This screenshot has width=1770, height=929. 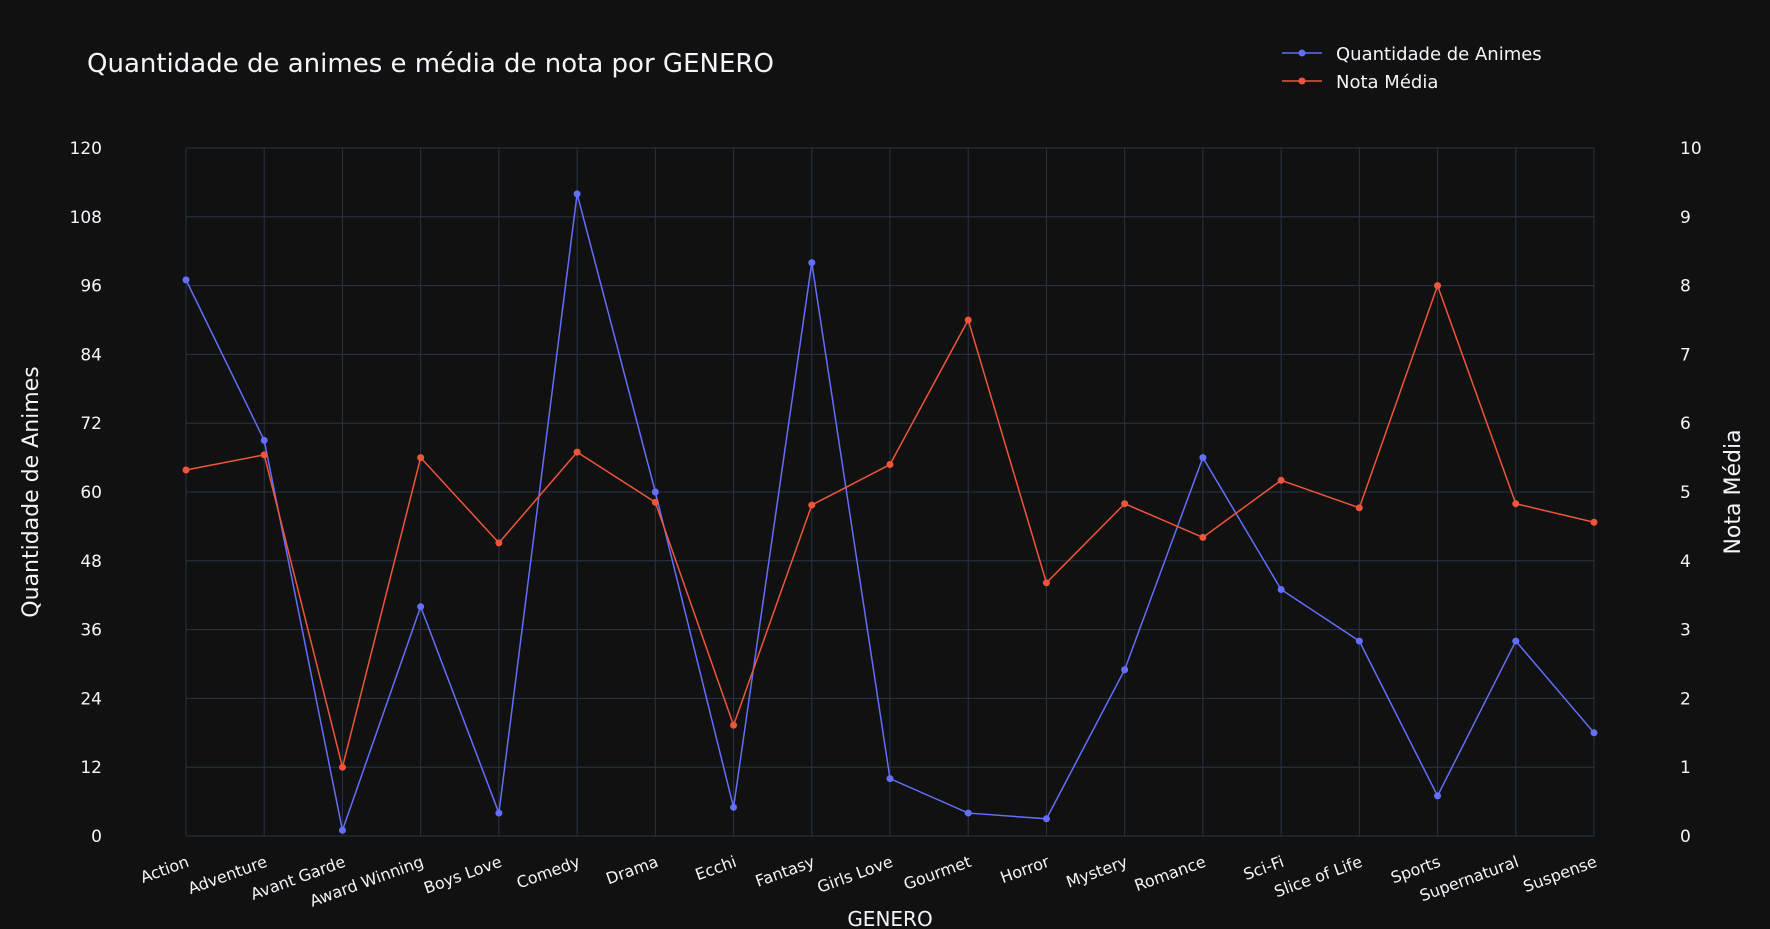 What do you see at coordinates (91, 424) in the screenshot?
I see `y-tick-label: 72` at bounding box center [91, 424].